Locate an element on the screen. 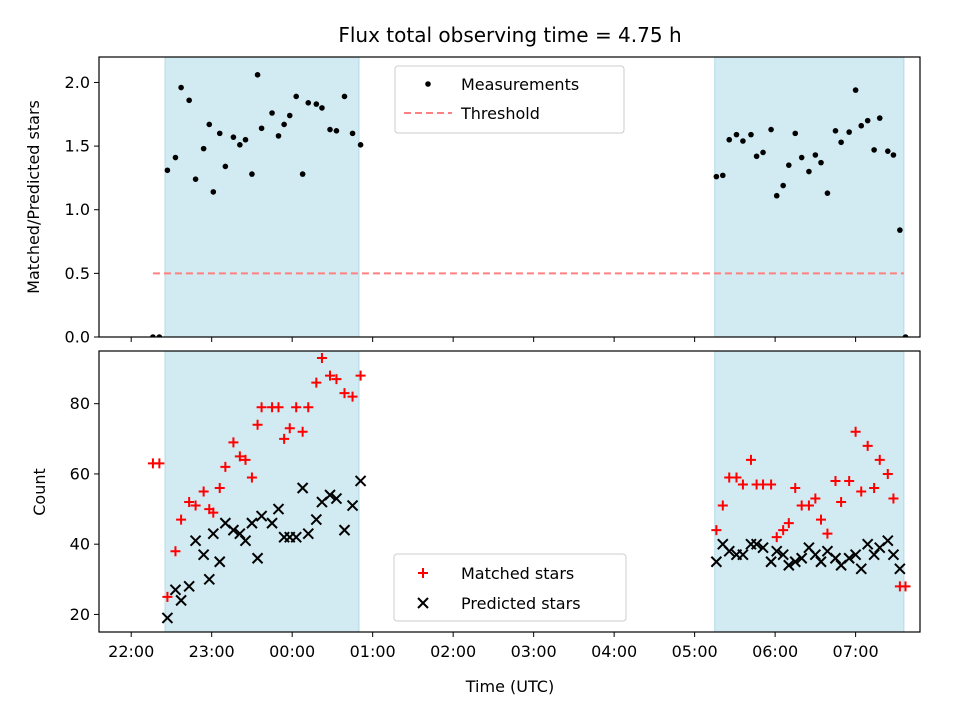  x-tick-label: 06:00 is located at coordinates (775, 651).